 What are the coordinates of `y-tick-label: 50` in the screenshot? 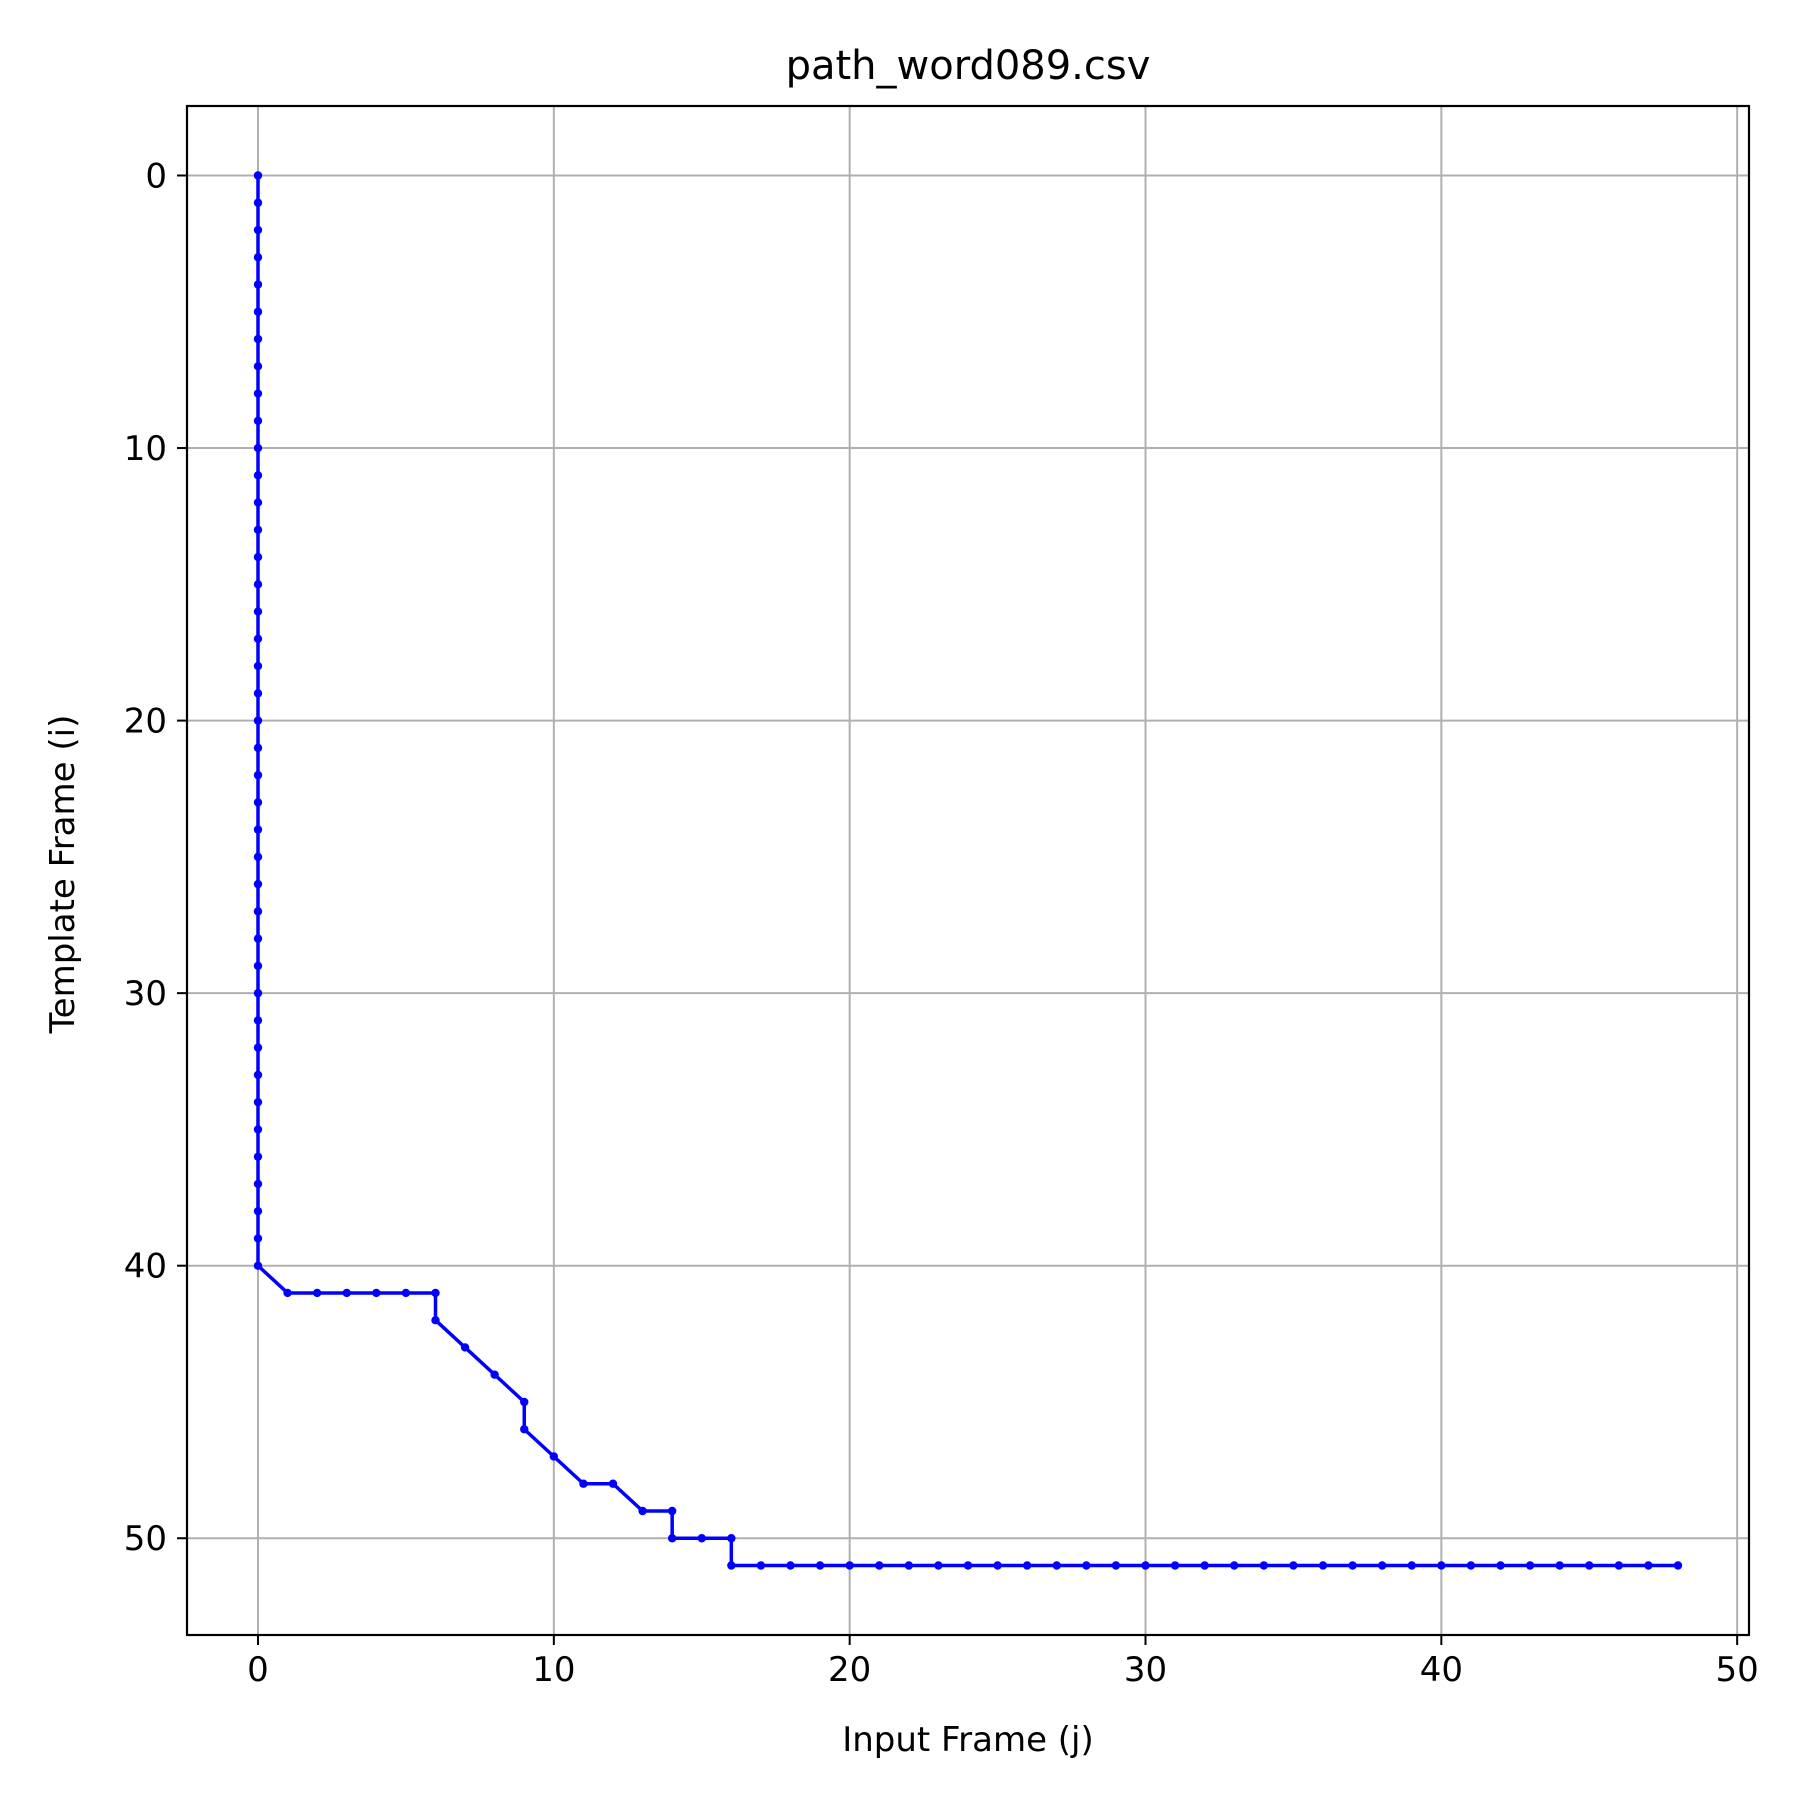 It's located at (145, 1539).